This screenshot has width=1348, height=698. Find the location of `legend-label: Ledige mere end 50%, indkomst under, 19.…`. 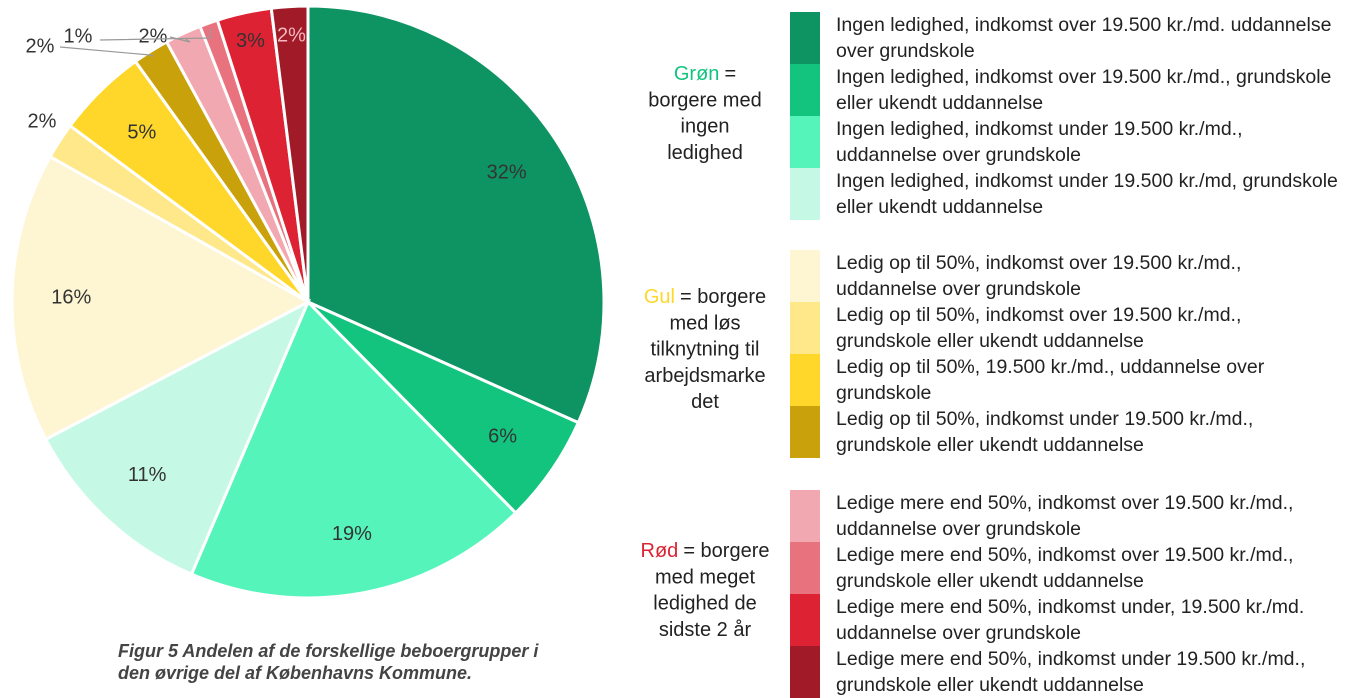

legend-label: Ledige mere end 50%, indkomst under, 19.… is located at coordinates (1070, 620).